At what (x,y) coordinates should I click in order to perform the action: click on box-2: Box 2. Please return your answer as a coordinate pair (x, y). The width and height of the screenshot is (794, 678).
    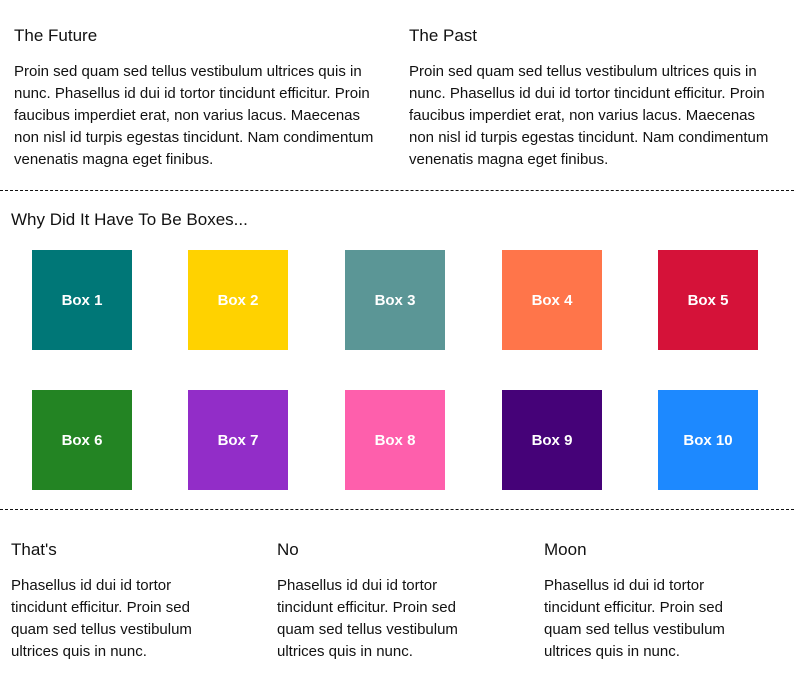
    Looking at the image, I should click on (238, 300).